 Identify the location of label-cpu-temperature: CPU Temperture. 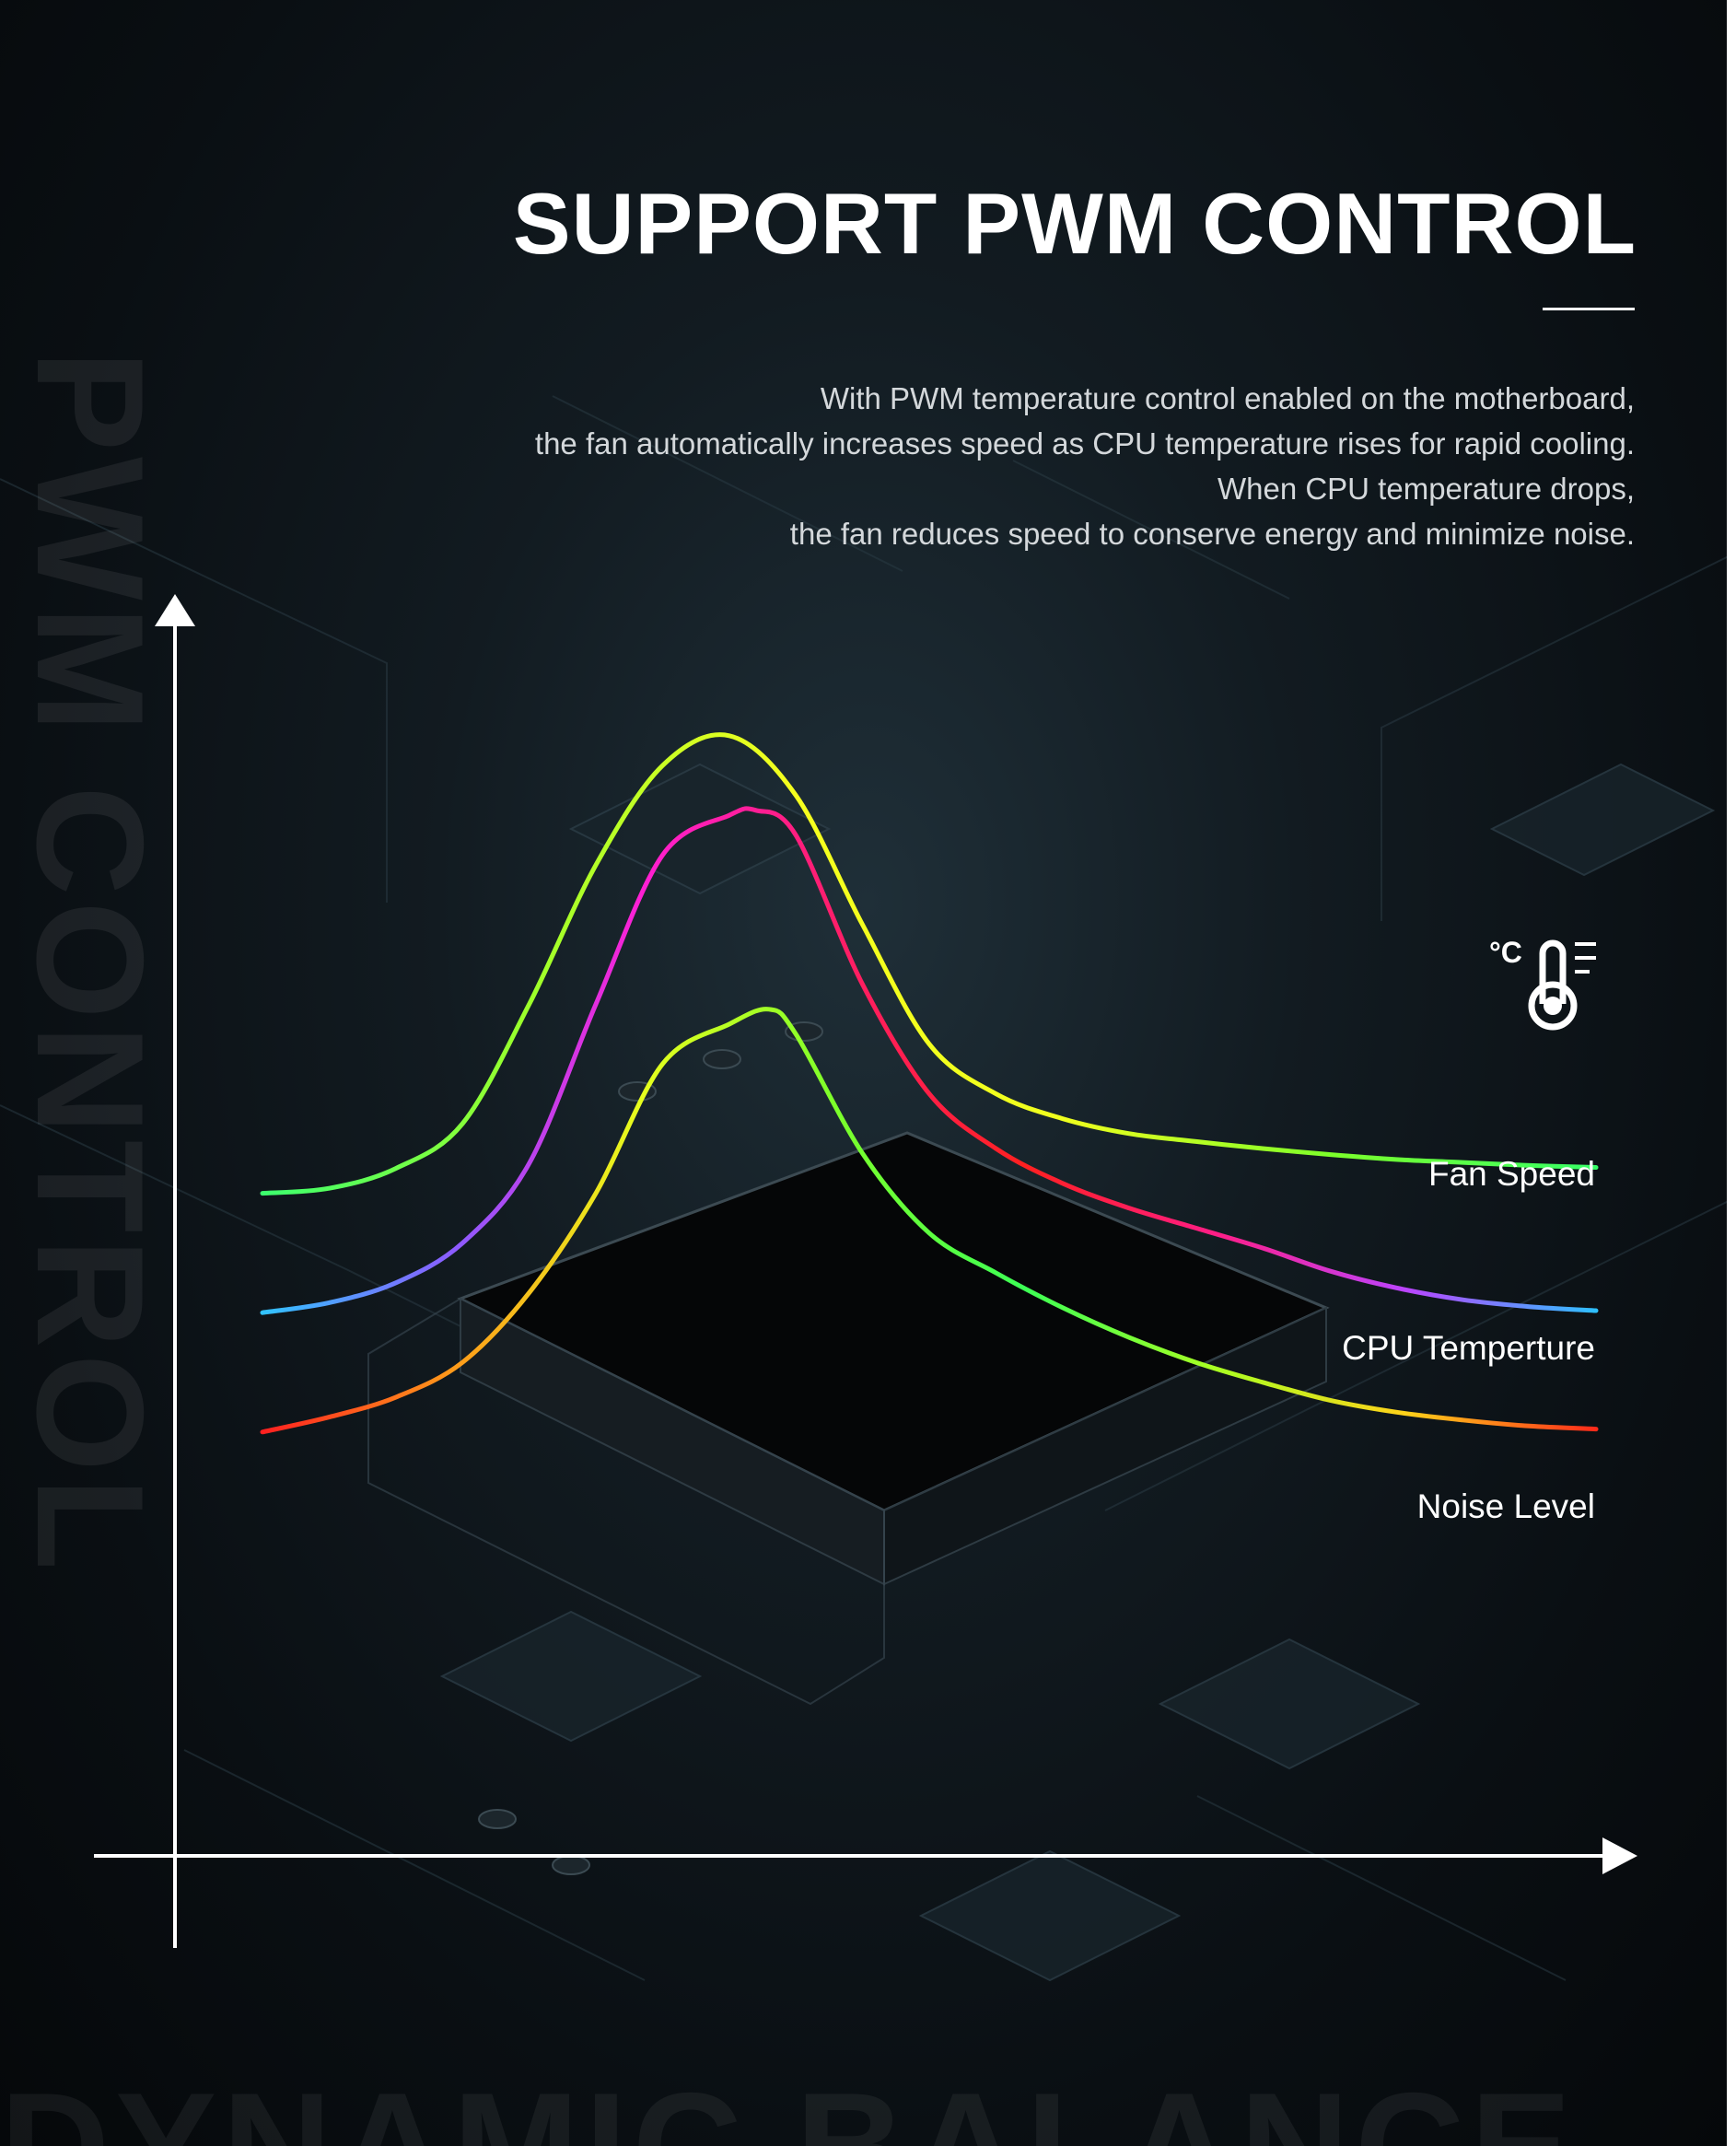
(1468, 1348).